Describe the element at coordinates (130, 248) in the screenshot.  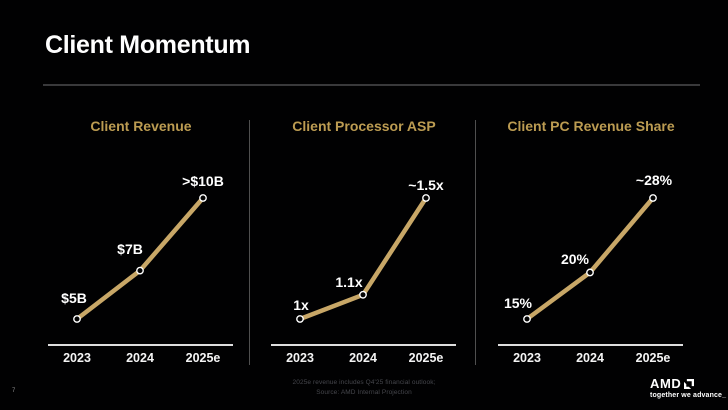
I see `data-label: $7B` at that location.